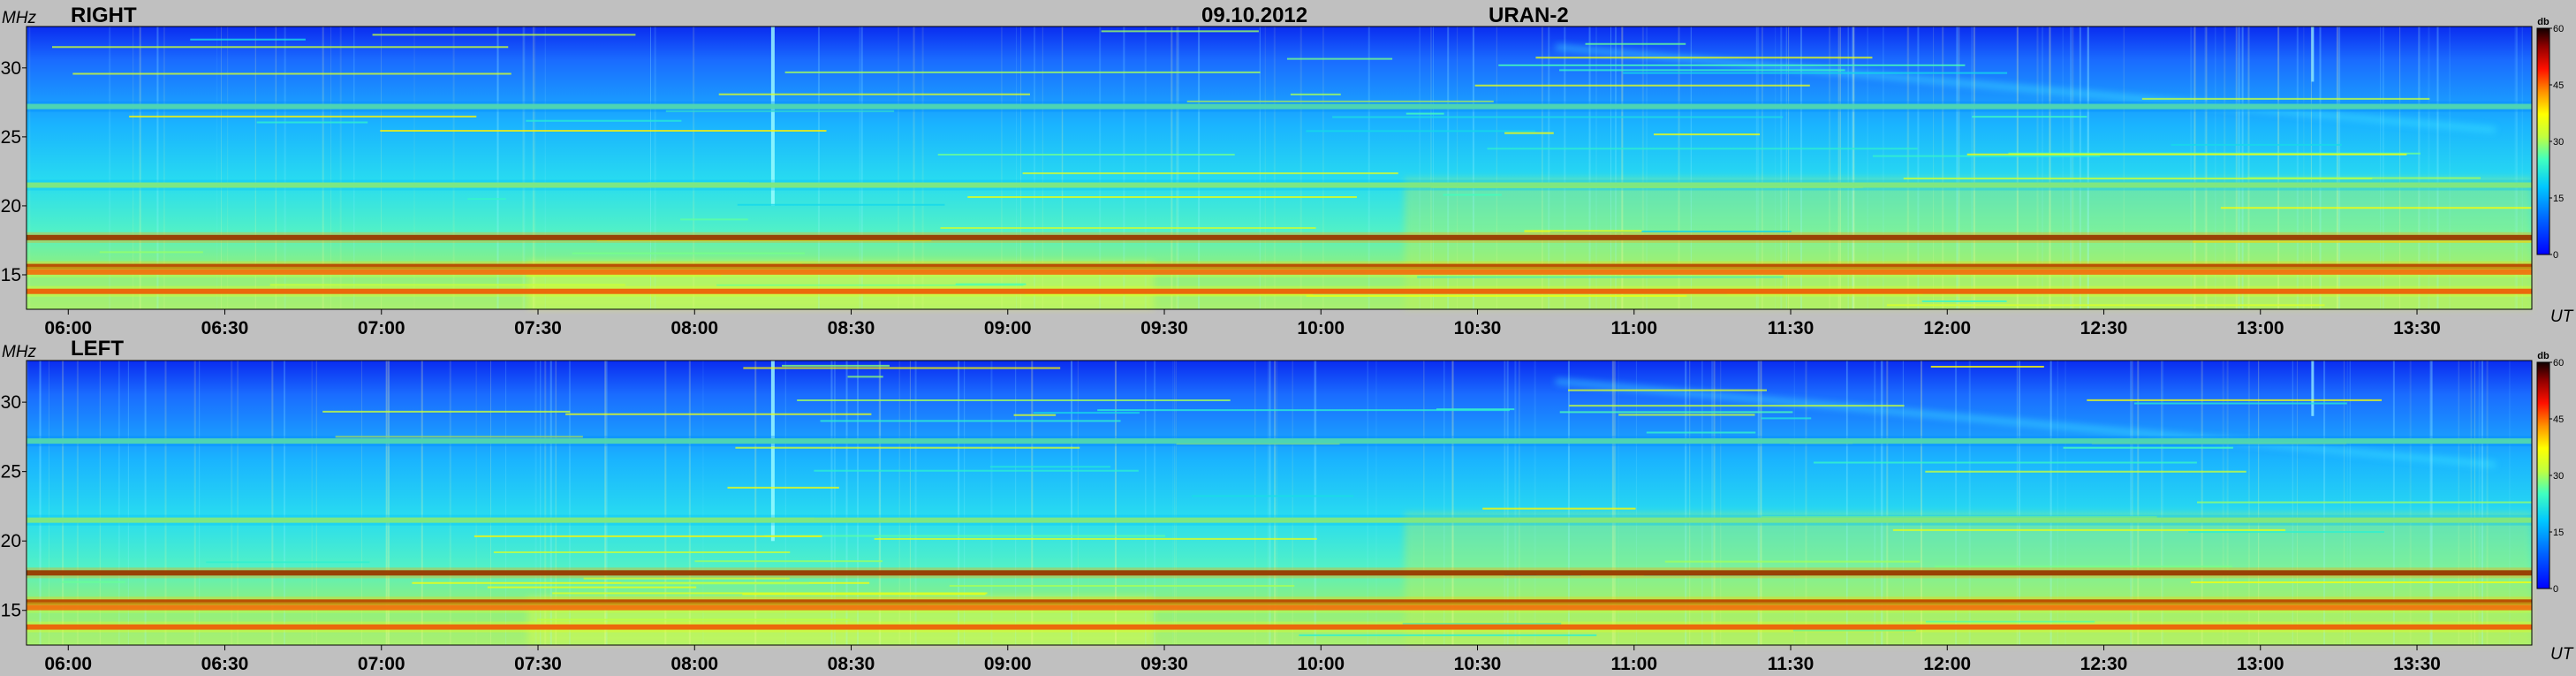  Describe the element at coordinates (1529, 15) in the screenshot. I see `instrument-label: URAN-2` at that location.